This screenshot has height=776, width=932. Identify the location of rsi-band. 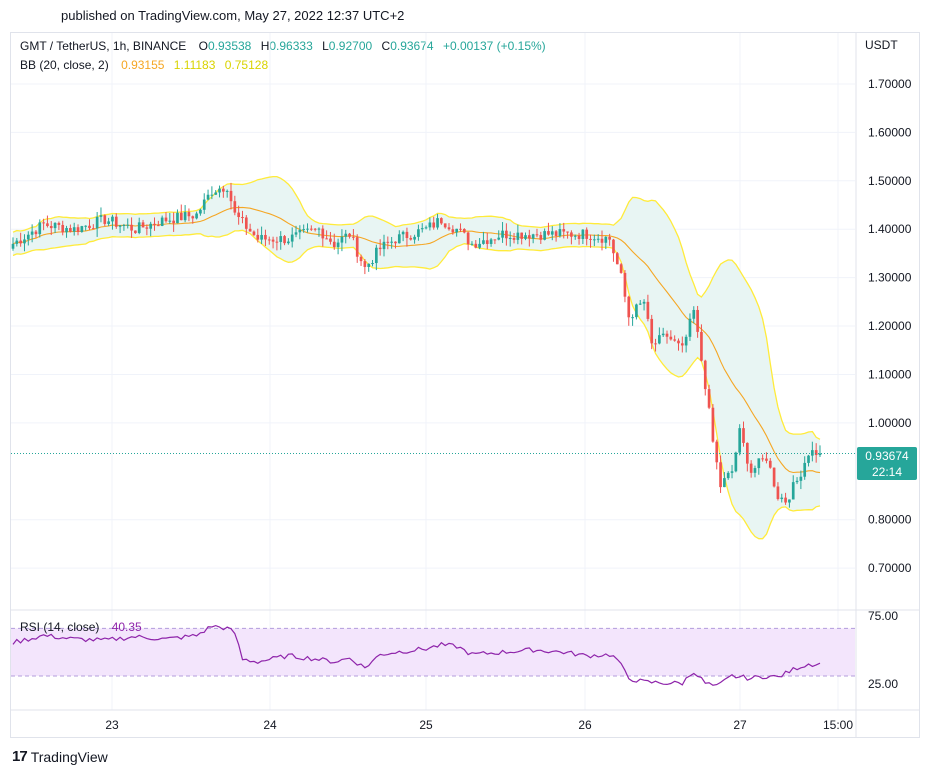
(433, 652).